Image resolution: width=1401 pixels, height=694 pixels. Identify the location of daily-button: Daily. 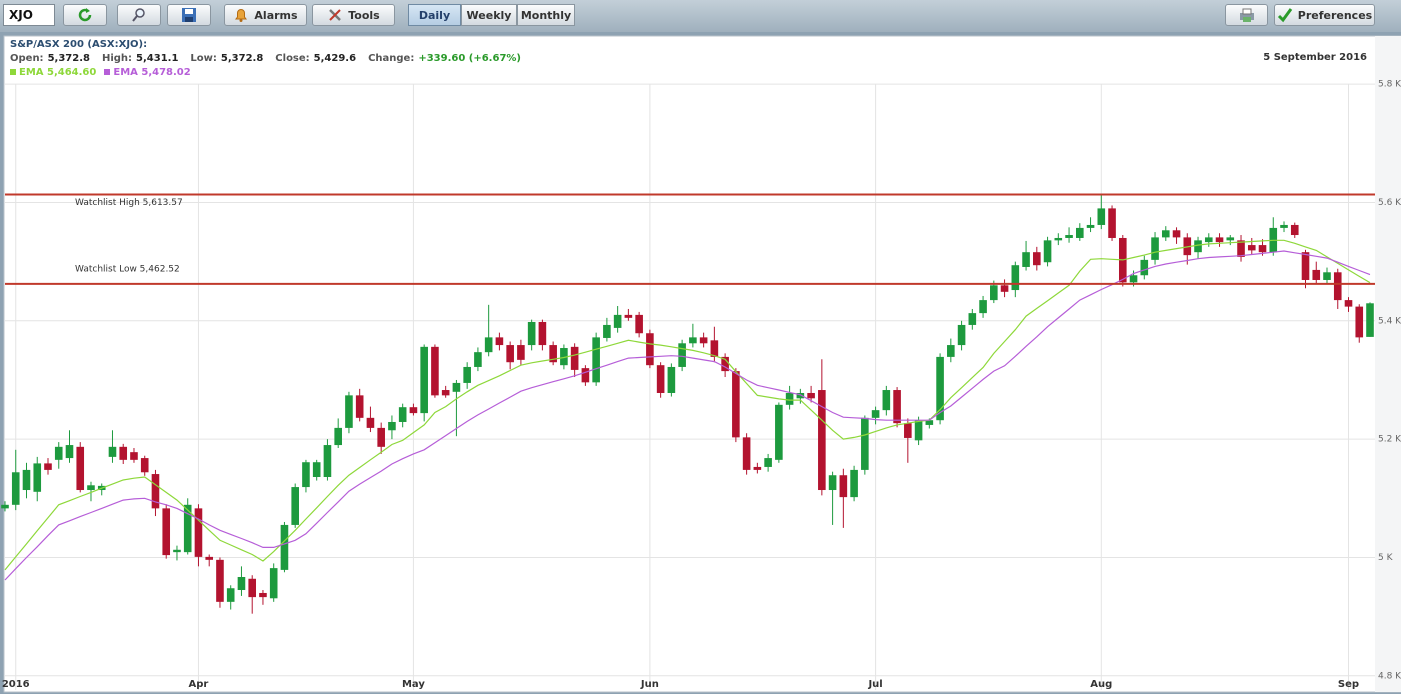
(434, 15).